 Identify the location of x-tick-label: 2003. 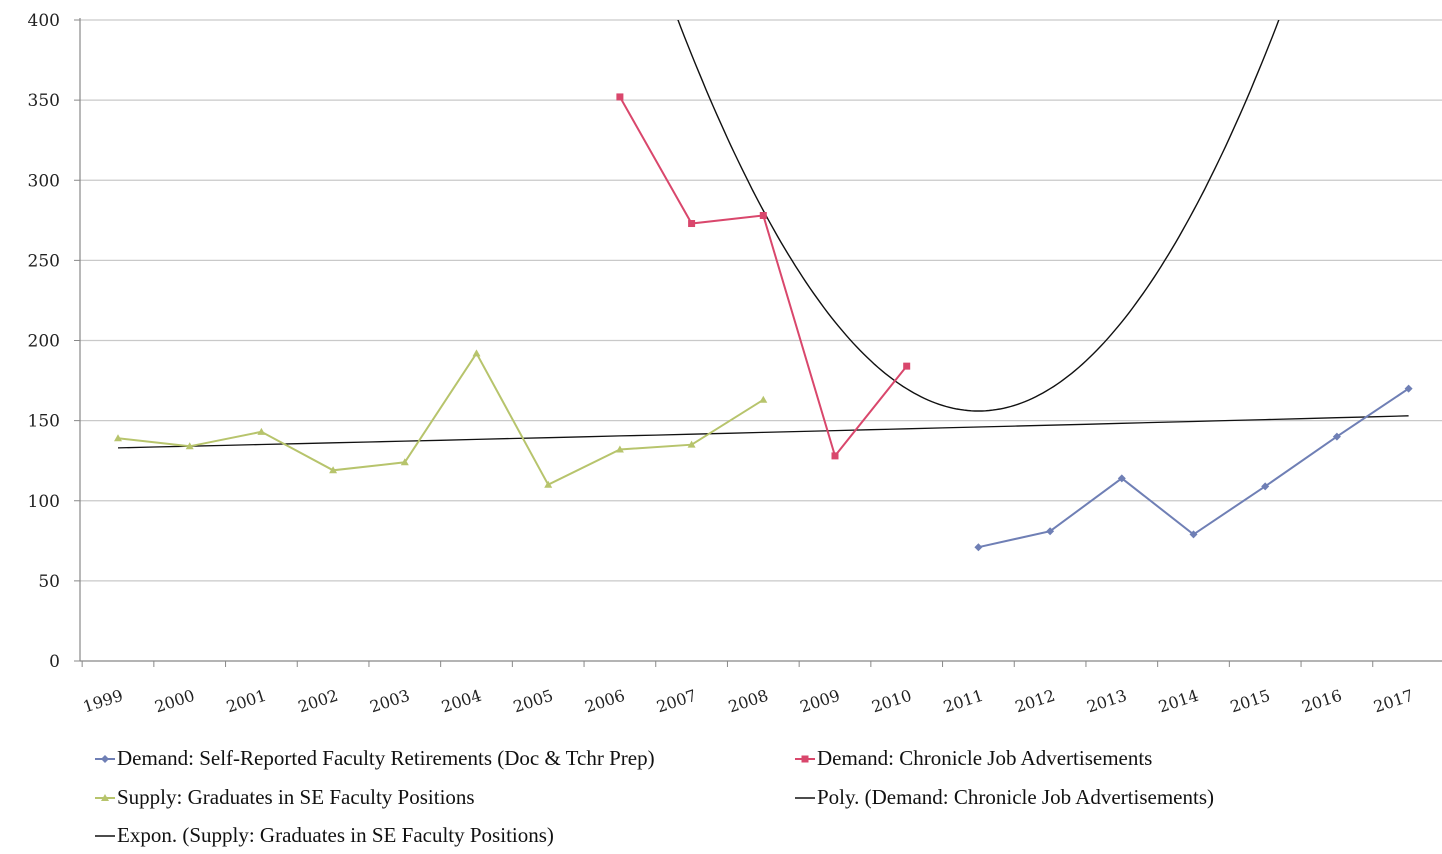
(389, 701).